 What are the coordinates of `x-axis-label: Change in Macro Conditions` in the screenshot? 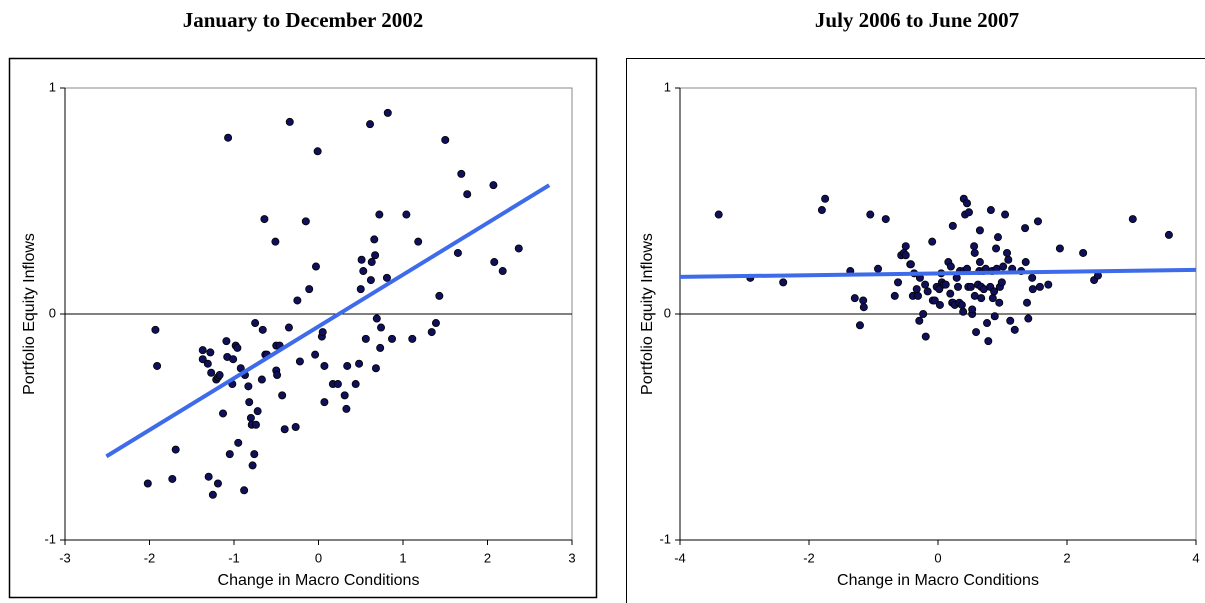 It's located at (319, 580).